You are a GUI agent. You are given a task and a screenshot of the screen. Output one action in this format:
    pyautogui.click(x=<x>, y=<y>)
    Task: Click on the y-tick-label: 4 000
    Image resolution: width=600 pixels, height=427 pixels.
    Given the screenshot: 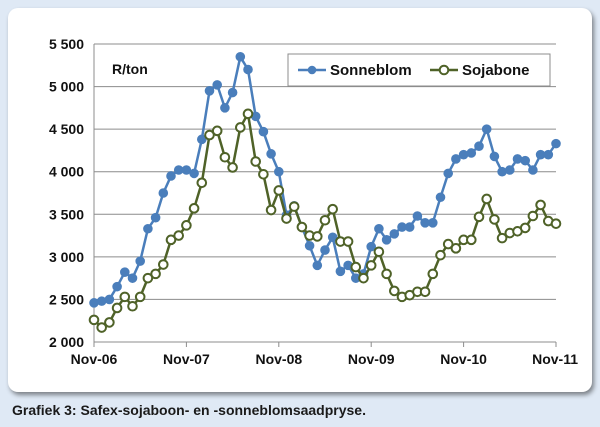 What is the action you would take?
    pyautogui.click(x=66, y=172)
    